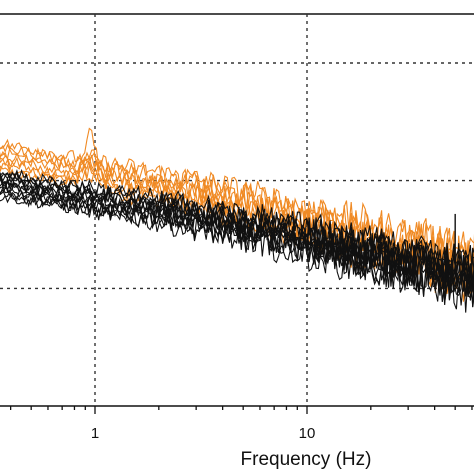 Image resolution: width=474 pixels, height=474 pixels. Describe the element at coordinates (241, 410) in the screenshot. I see `x-axis-ticks` at that location.